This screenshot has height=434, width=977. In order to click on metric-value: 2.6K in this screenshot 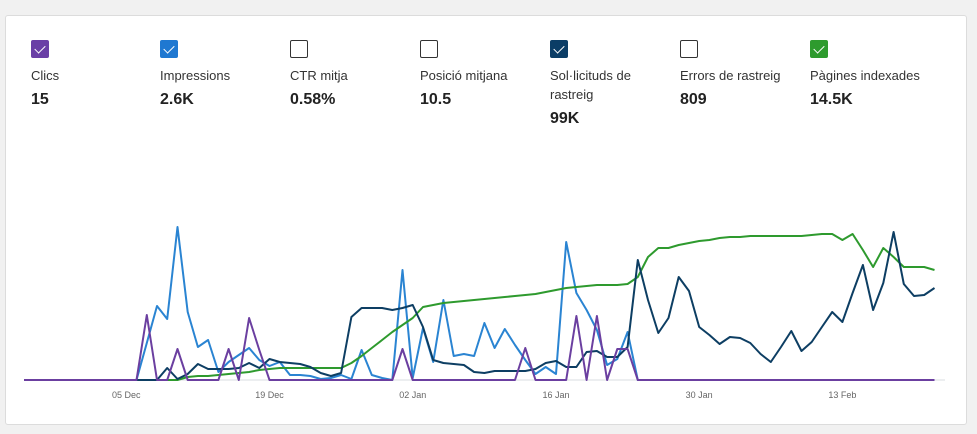, I will do `click(177, 99)`.